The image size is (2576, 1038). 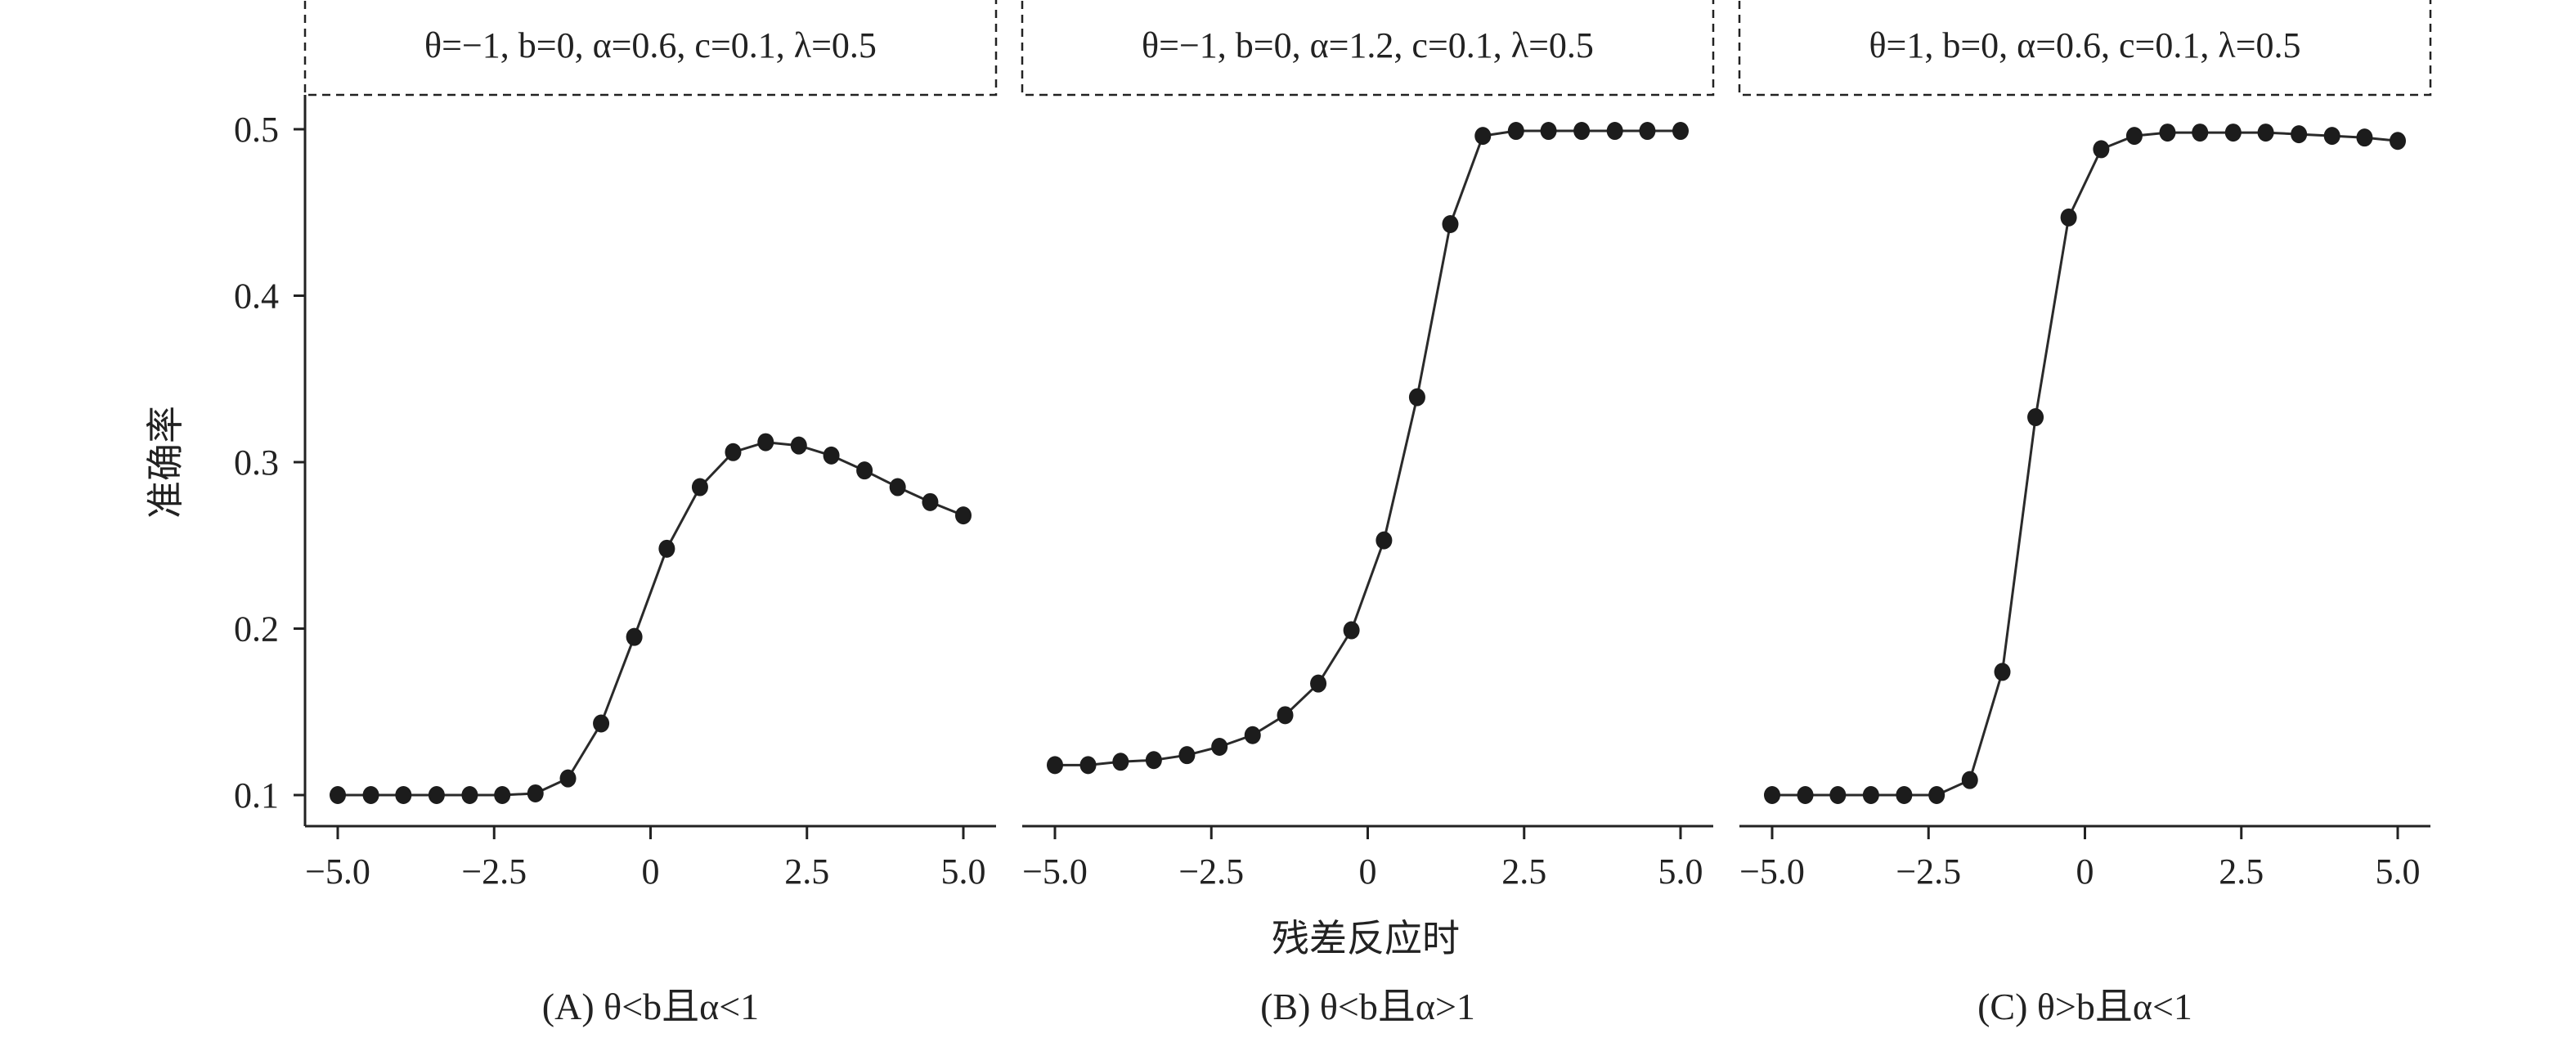 I want to click on y-tick-label: 0.3, so click(x=256, y=463).